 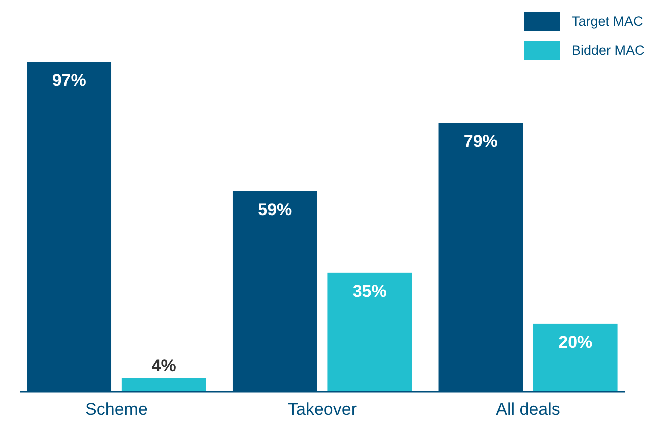 What do you see at coordinates (609, 50) in the screenshot?
I see `legend-label: Bidder MAC` at bounding box center [609, 50].